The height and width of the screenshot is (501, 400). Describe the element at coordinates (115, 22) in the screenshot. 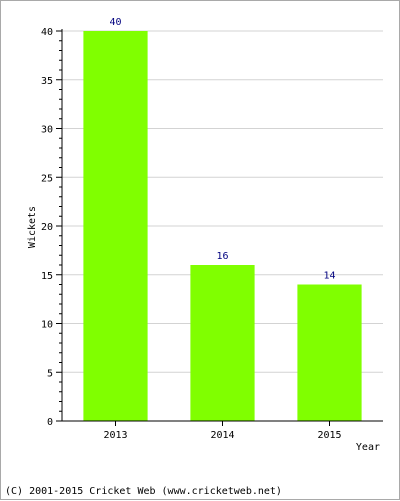

I see `bar-value-label: 40` at that location.